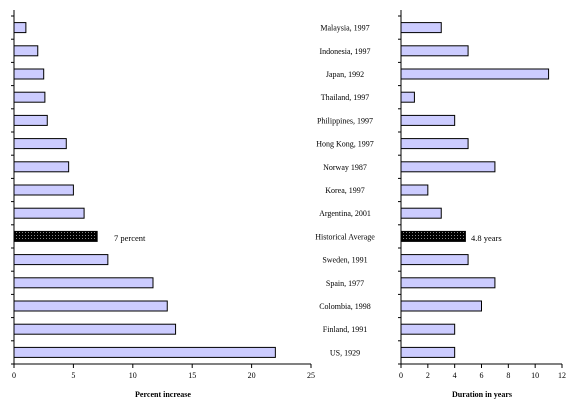 The image size is (575, 403). What do you see at coordinates (192, 375) in the screenshot?
I see `left-x-tick-label: 15` at bounding box center [192, 375].